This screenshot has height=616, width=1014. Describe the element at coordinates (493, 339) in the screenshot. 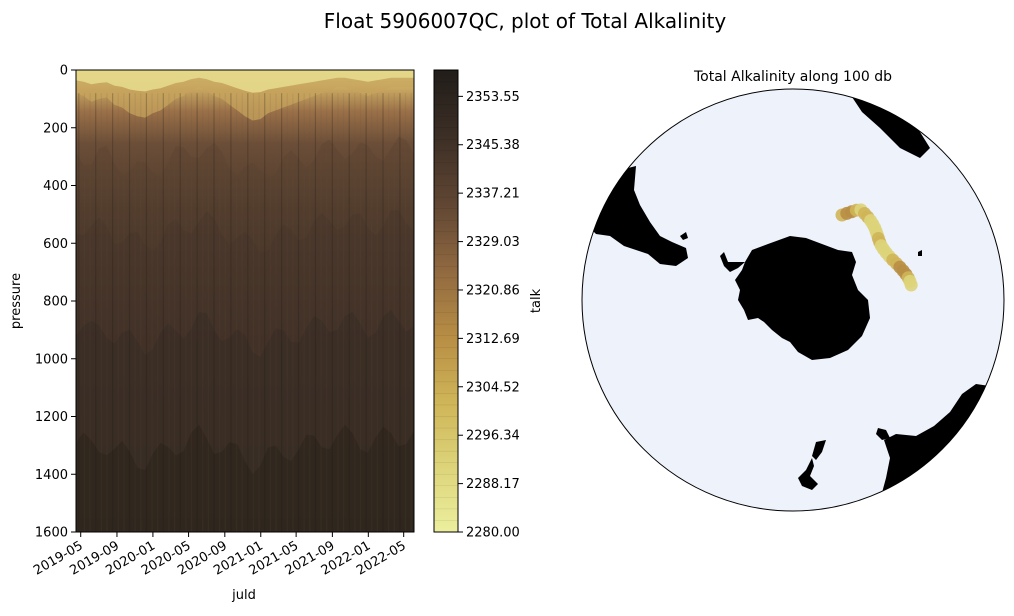

I see `colorbar-tick-label: 2312.69` at that location.